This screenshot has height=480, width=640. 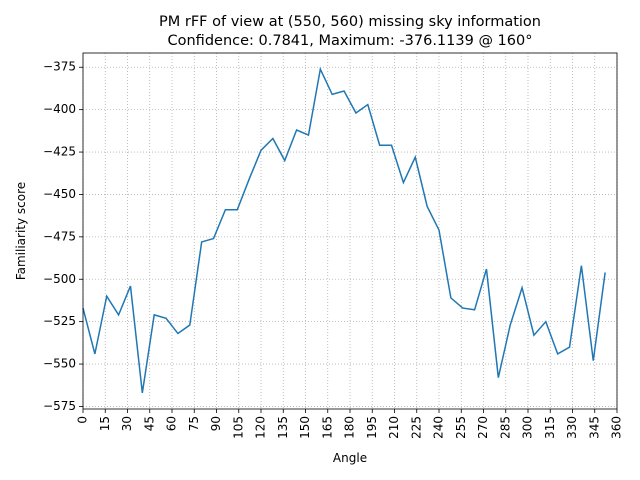 What do you see at coordinates (83, 420) in the screenshot?
I see `x-tick-label: 0` at bounding box center [83, 420].